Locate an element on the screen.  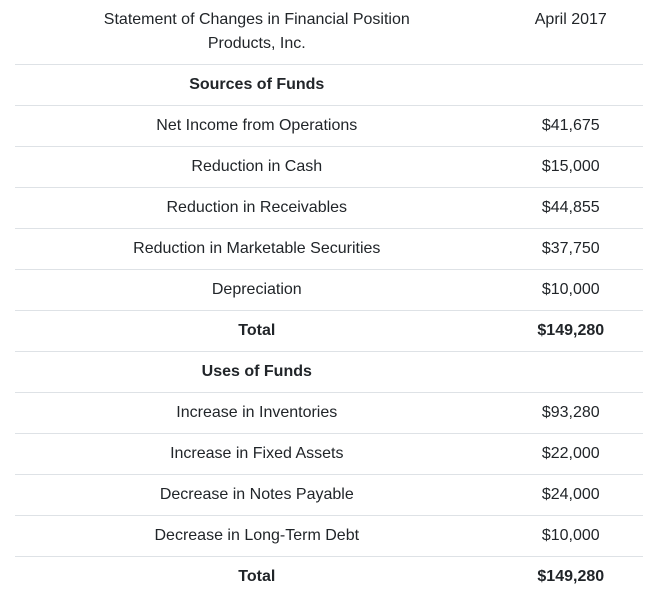
table-row: Increase in Fixed Assets $22,000 is located at coordinates (329, 454).